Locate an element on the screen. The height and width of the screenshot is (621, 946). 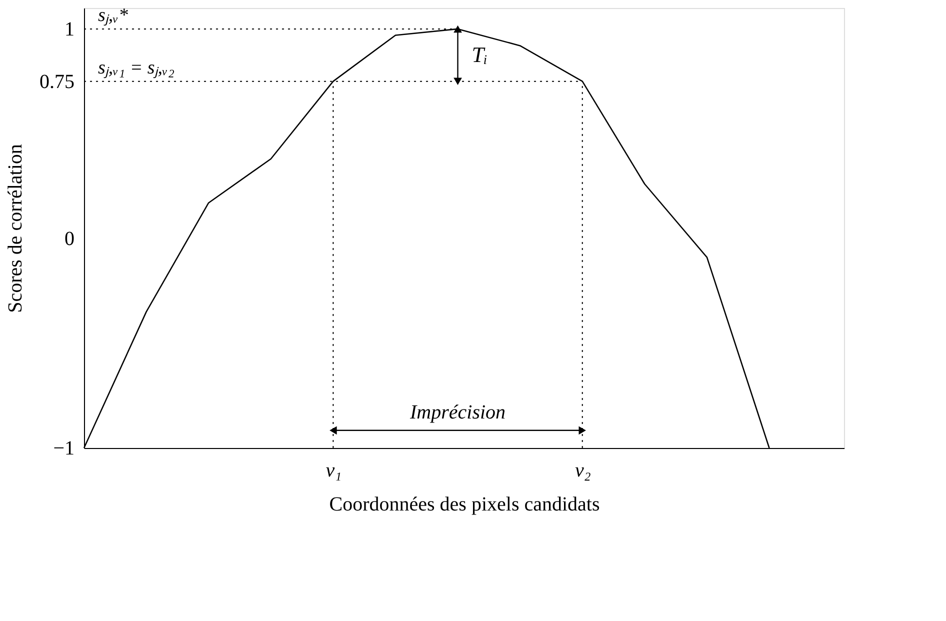
x-axis-title: Coordonnées des pixels candidats is located at coordinates (464, 505).